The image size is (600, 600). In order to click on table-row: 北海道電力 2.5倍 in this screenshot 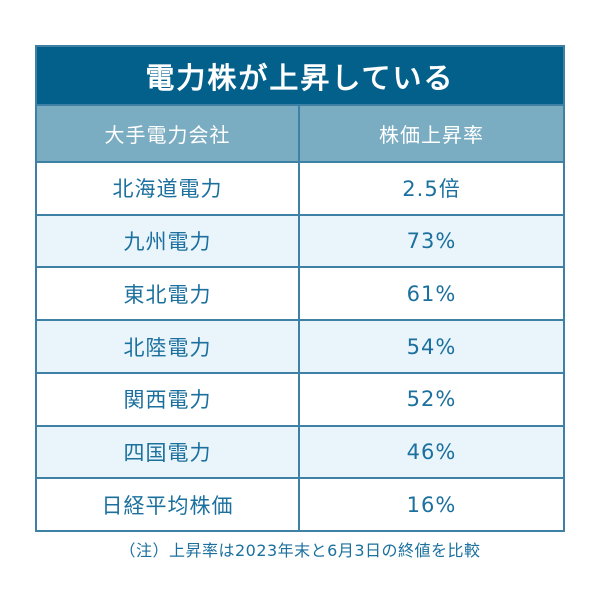, I will do `click(300, 187)`.